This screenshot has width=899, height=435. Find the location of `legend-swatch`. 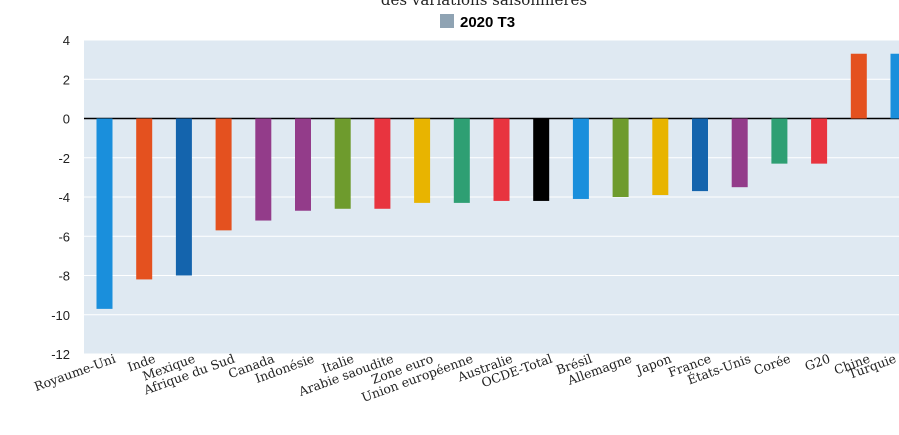

legend-swatch is located at coordinates (447, 21).